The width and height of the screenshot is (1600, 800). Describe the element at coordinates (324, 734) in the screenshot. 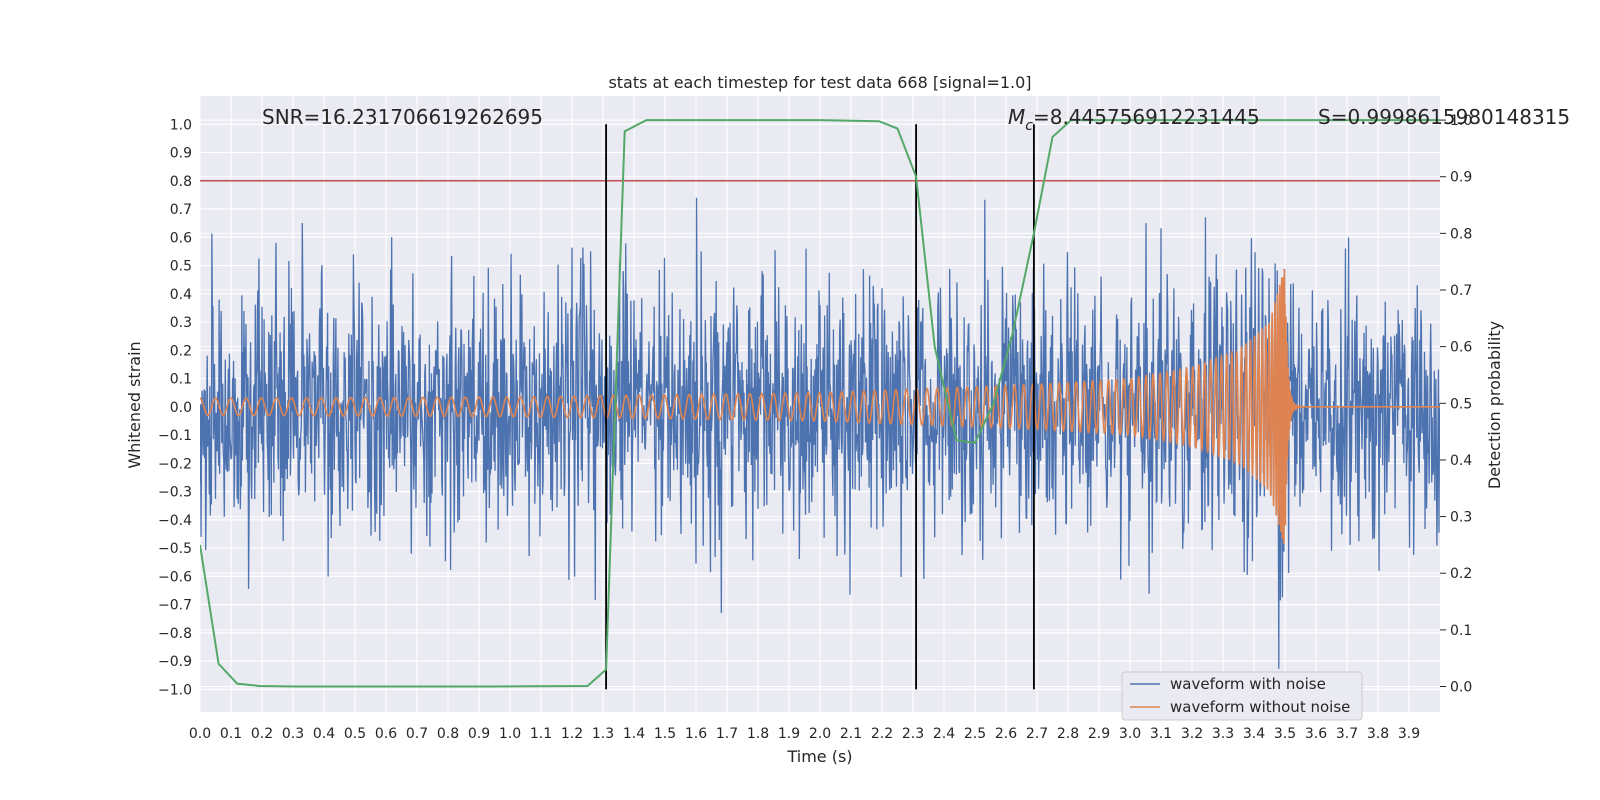

I see `x-tick-label: 0.4` at that location.